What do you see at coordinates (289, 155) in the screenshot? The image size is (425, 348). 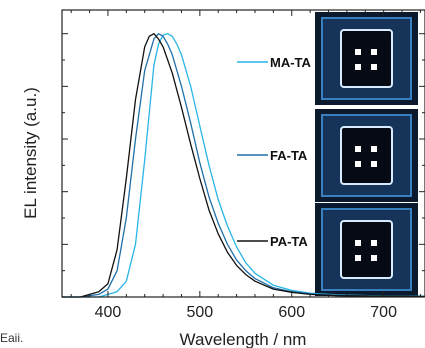 I see `legend-label-fa-ta: FA-TA` at bounding box center [289, 155].